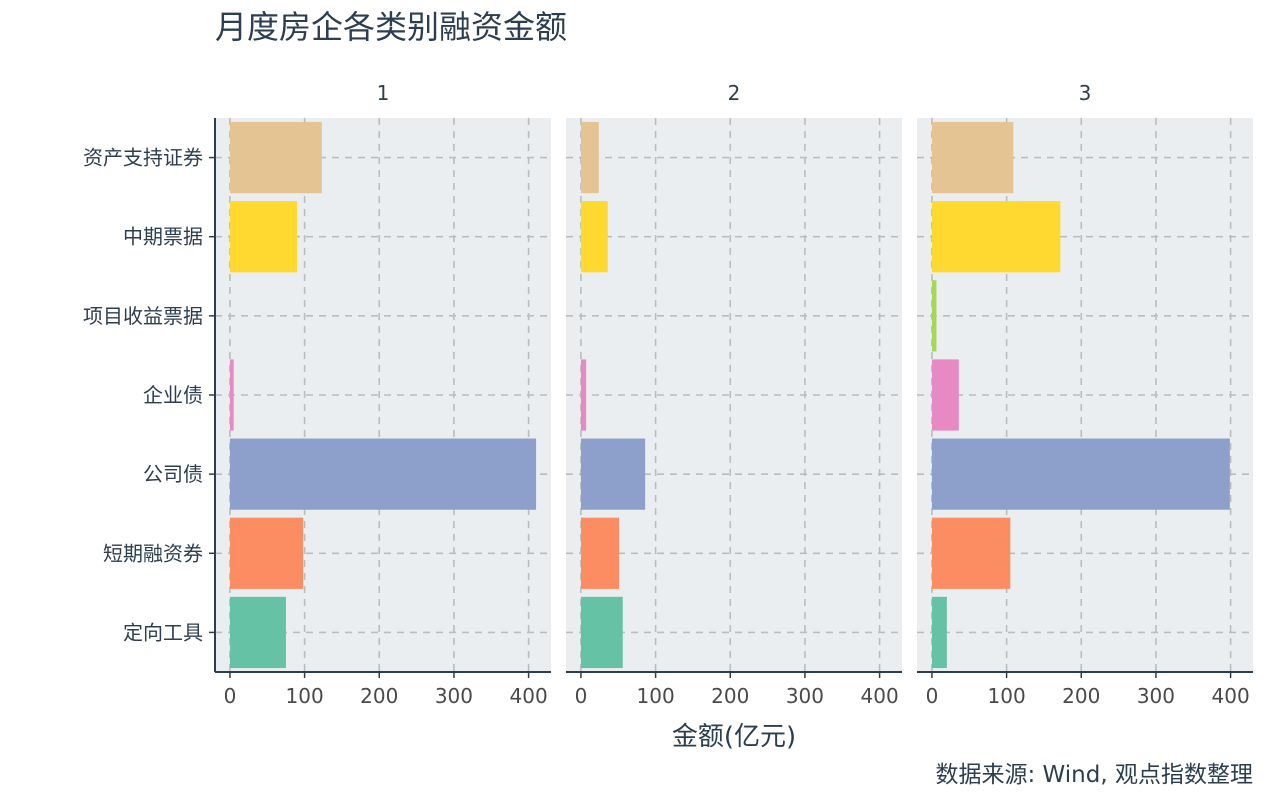 This screenshot has height=808, width=1269. I want to click on y-category-label: 公司债, so click(173, 474).